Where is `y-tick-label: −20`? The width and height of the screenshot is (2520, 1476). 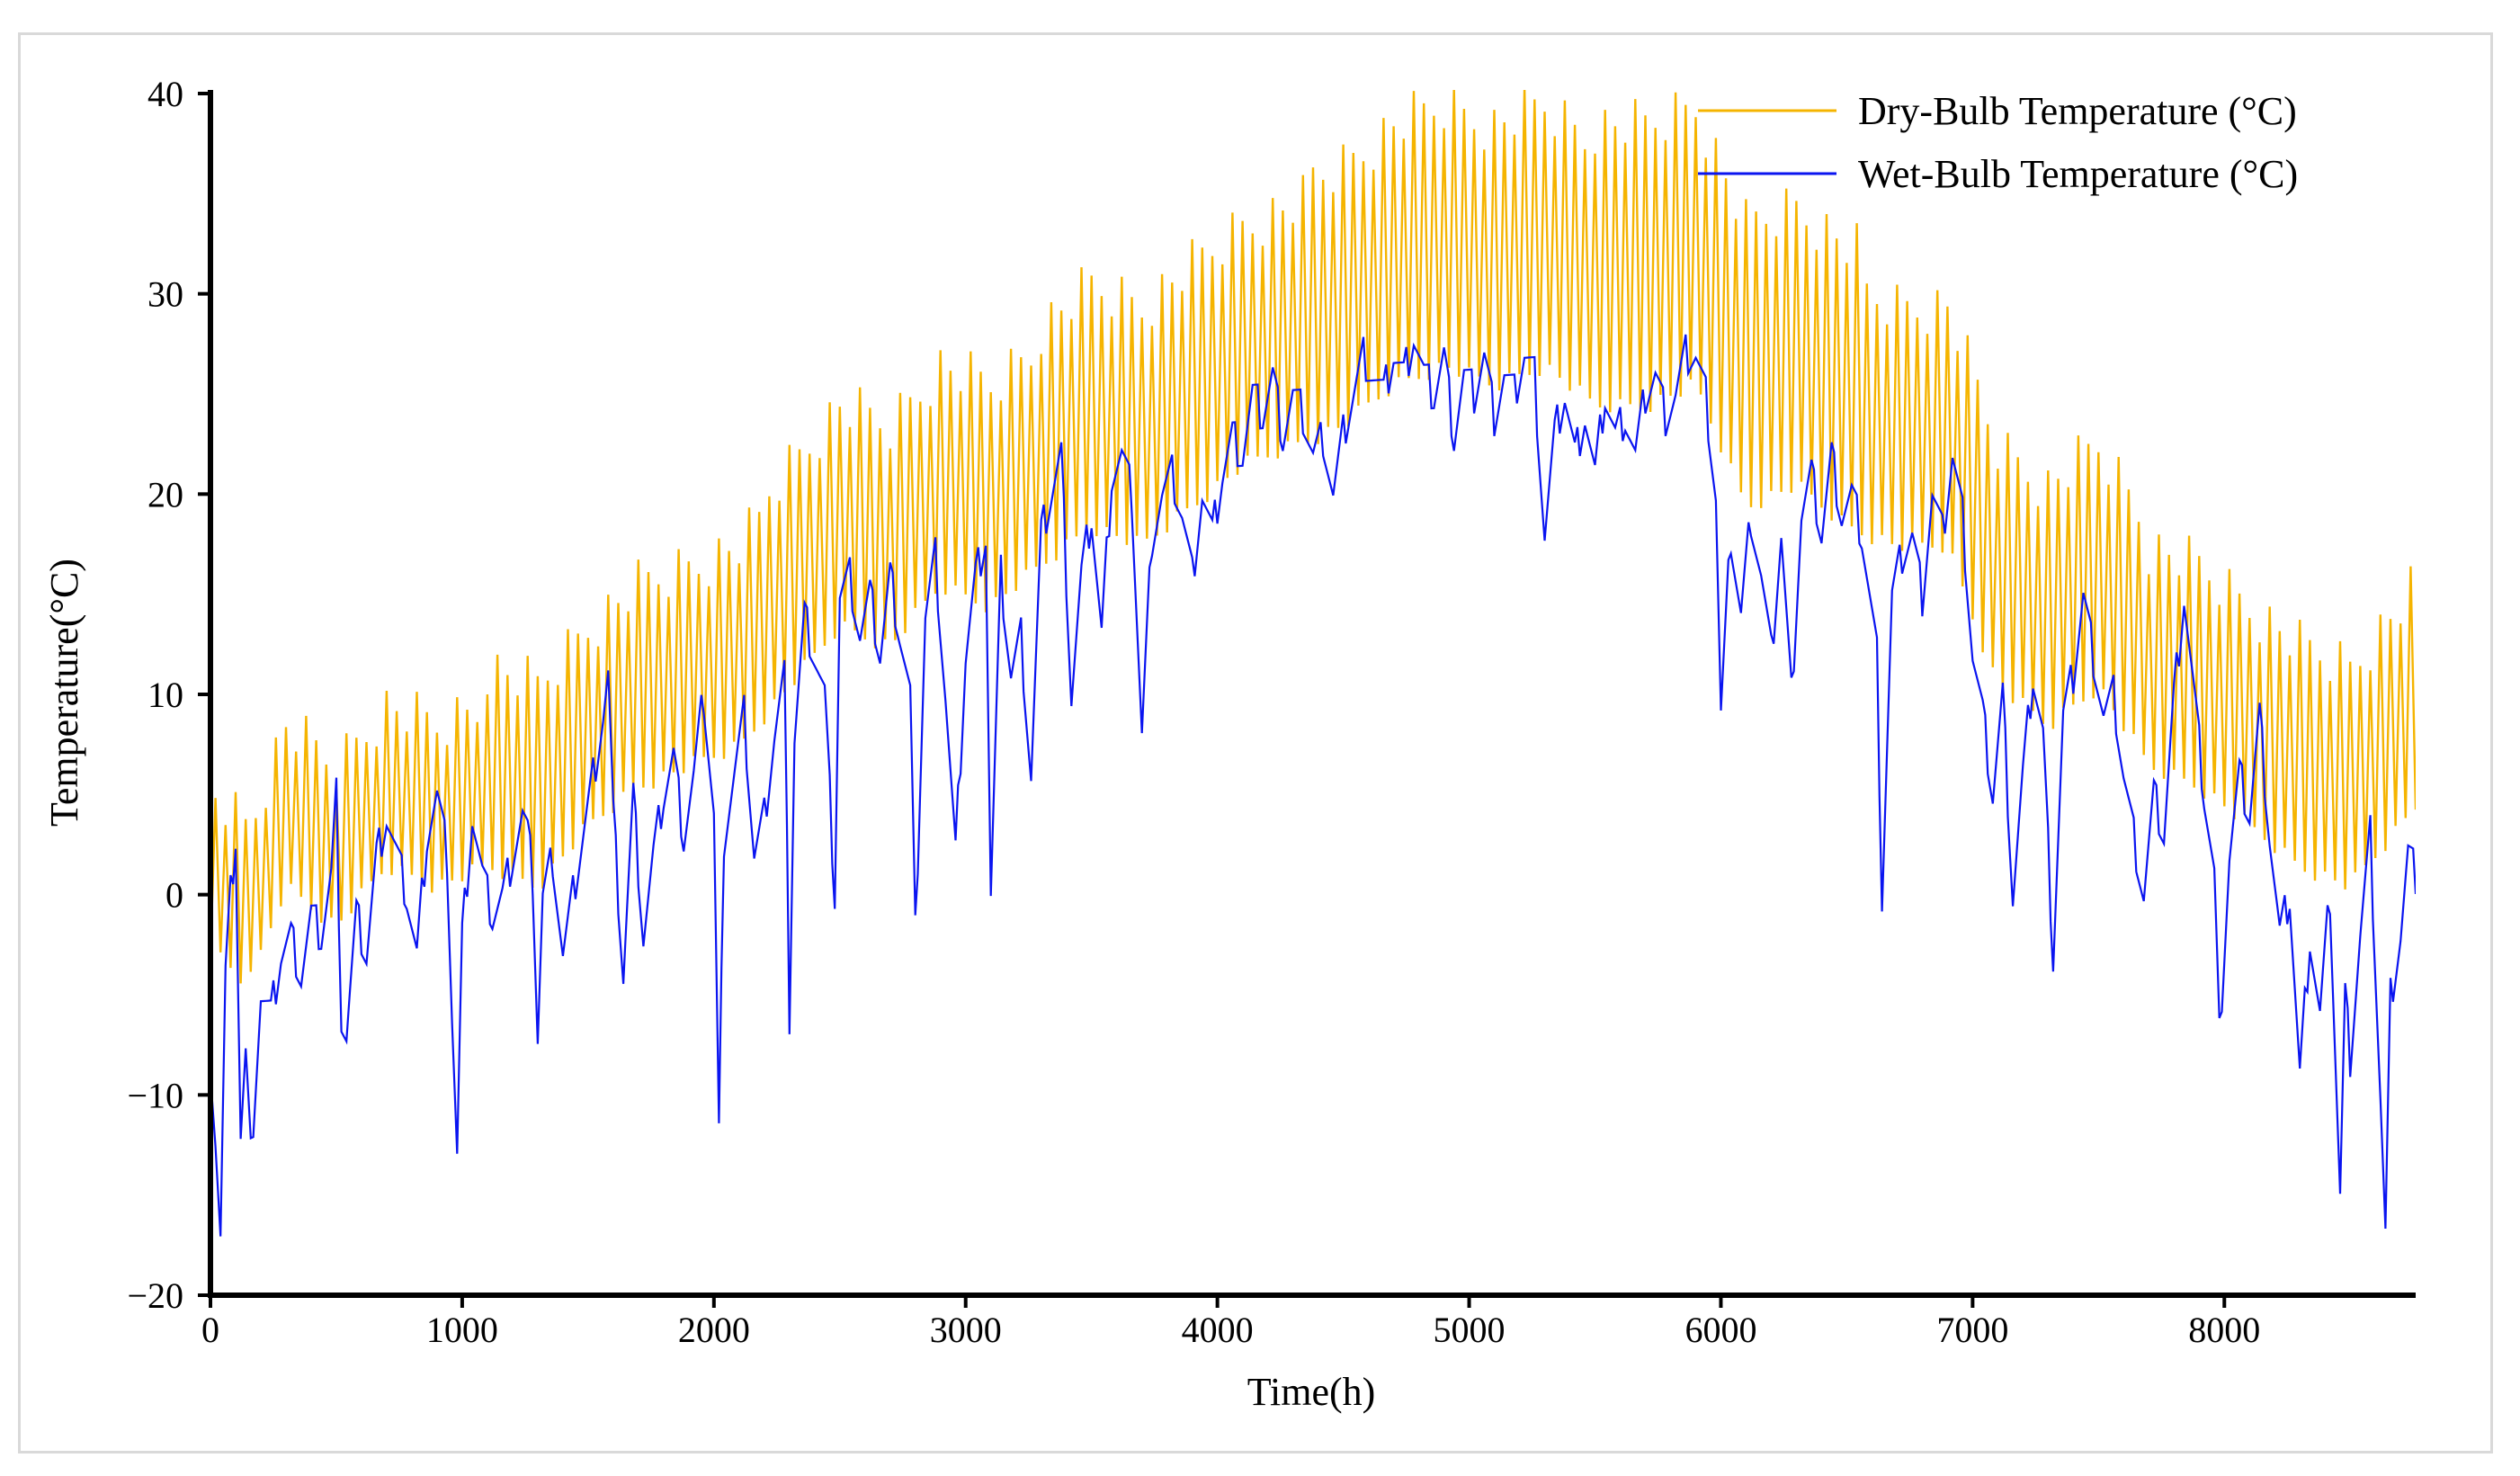 y-tick-label: −20 is located at coordinates (155, 1295).